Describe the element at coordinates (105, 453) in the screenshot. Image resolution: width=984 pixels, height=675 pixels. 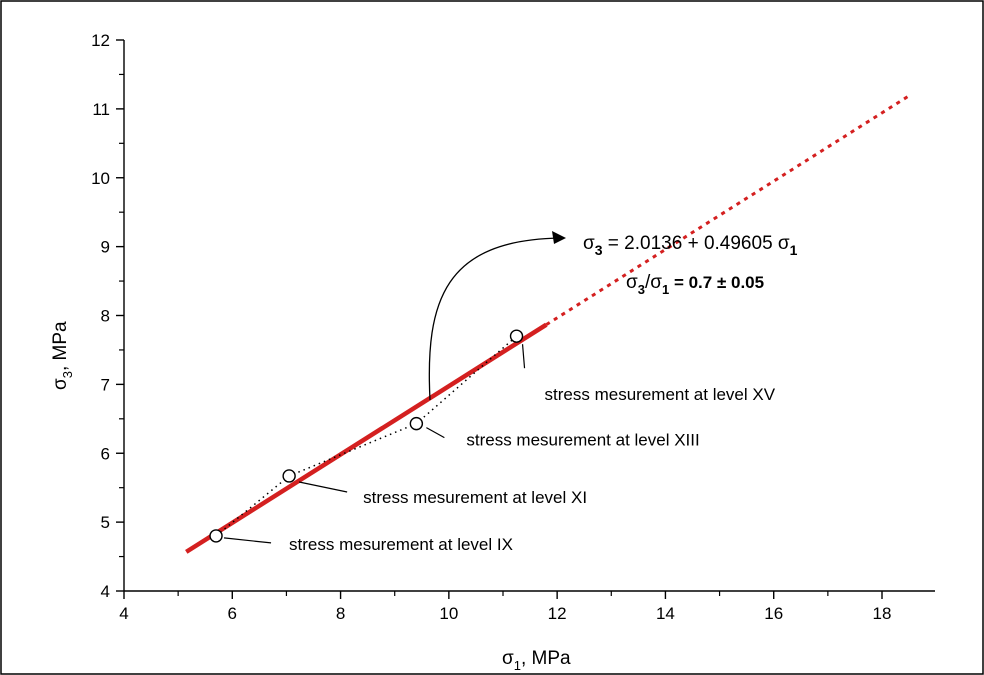
I see `y-tick-label: 6` at that location.